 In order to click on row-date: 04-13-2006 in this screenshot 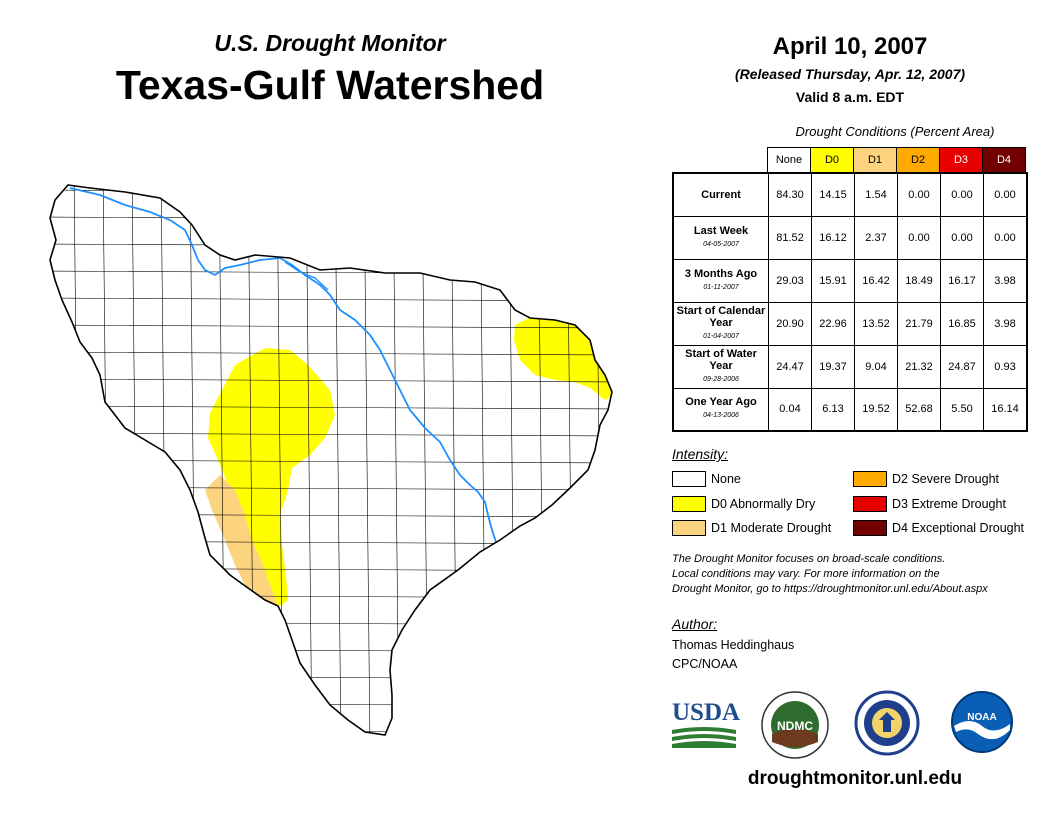, I will do `click(721, 416)`.